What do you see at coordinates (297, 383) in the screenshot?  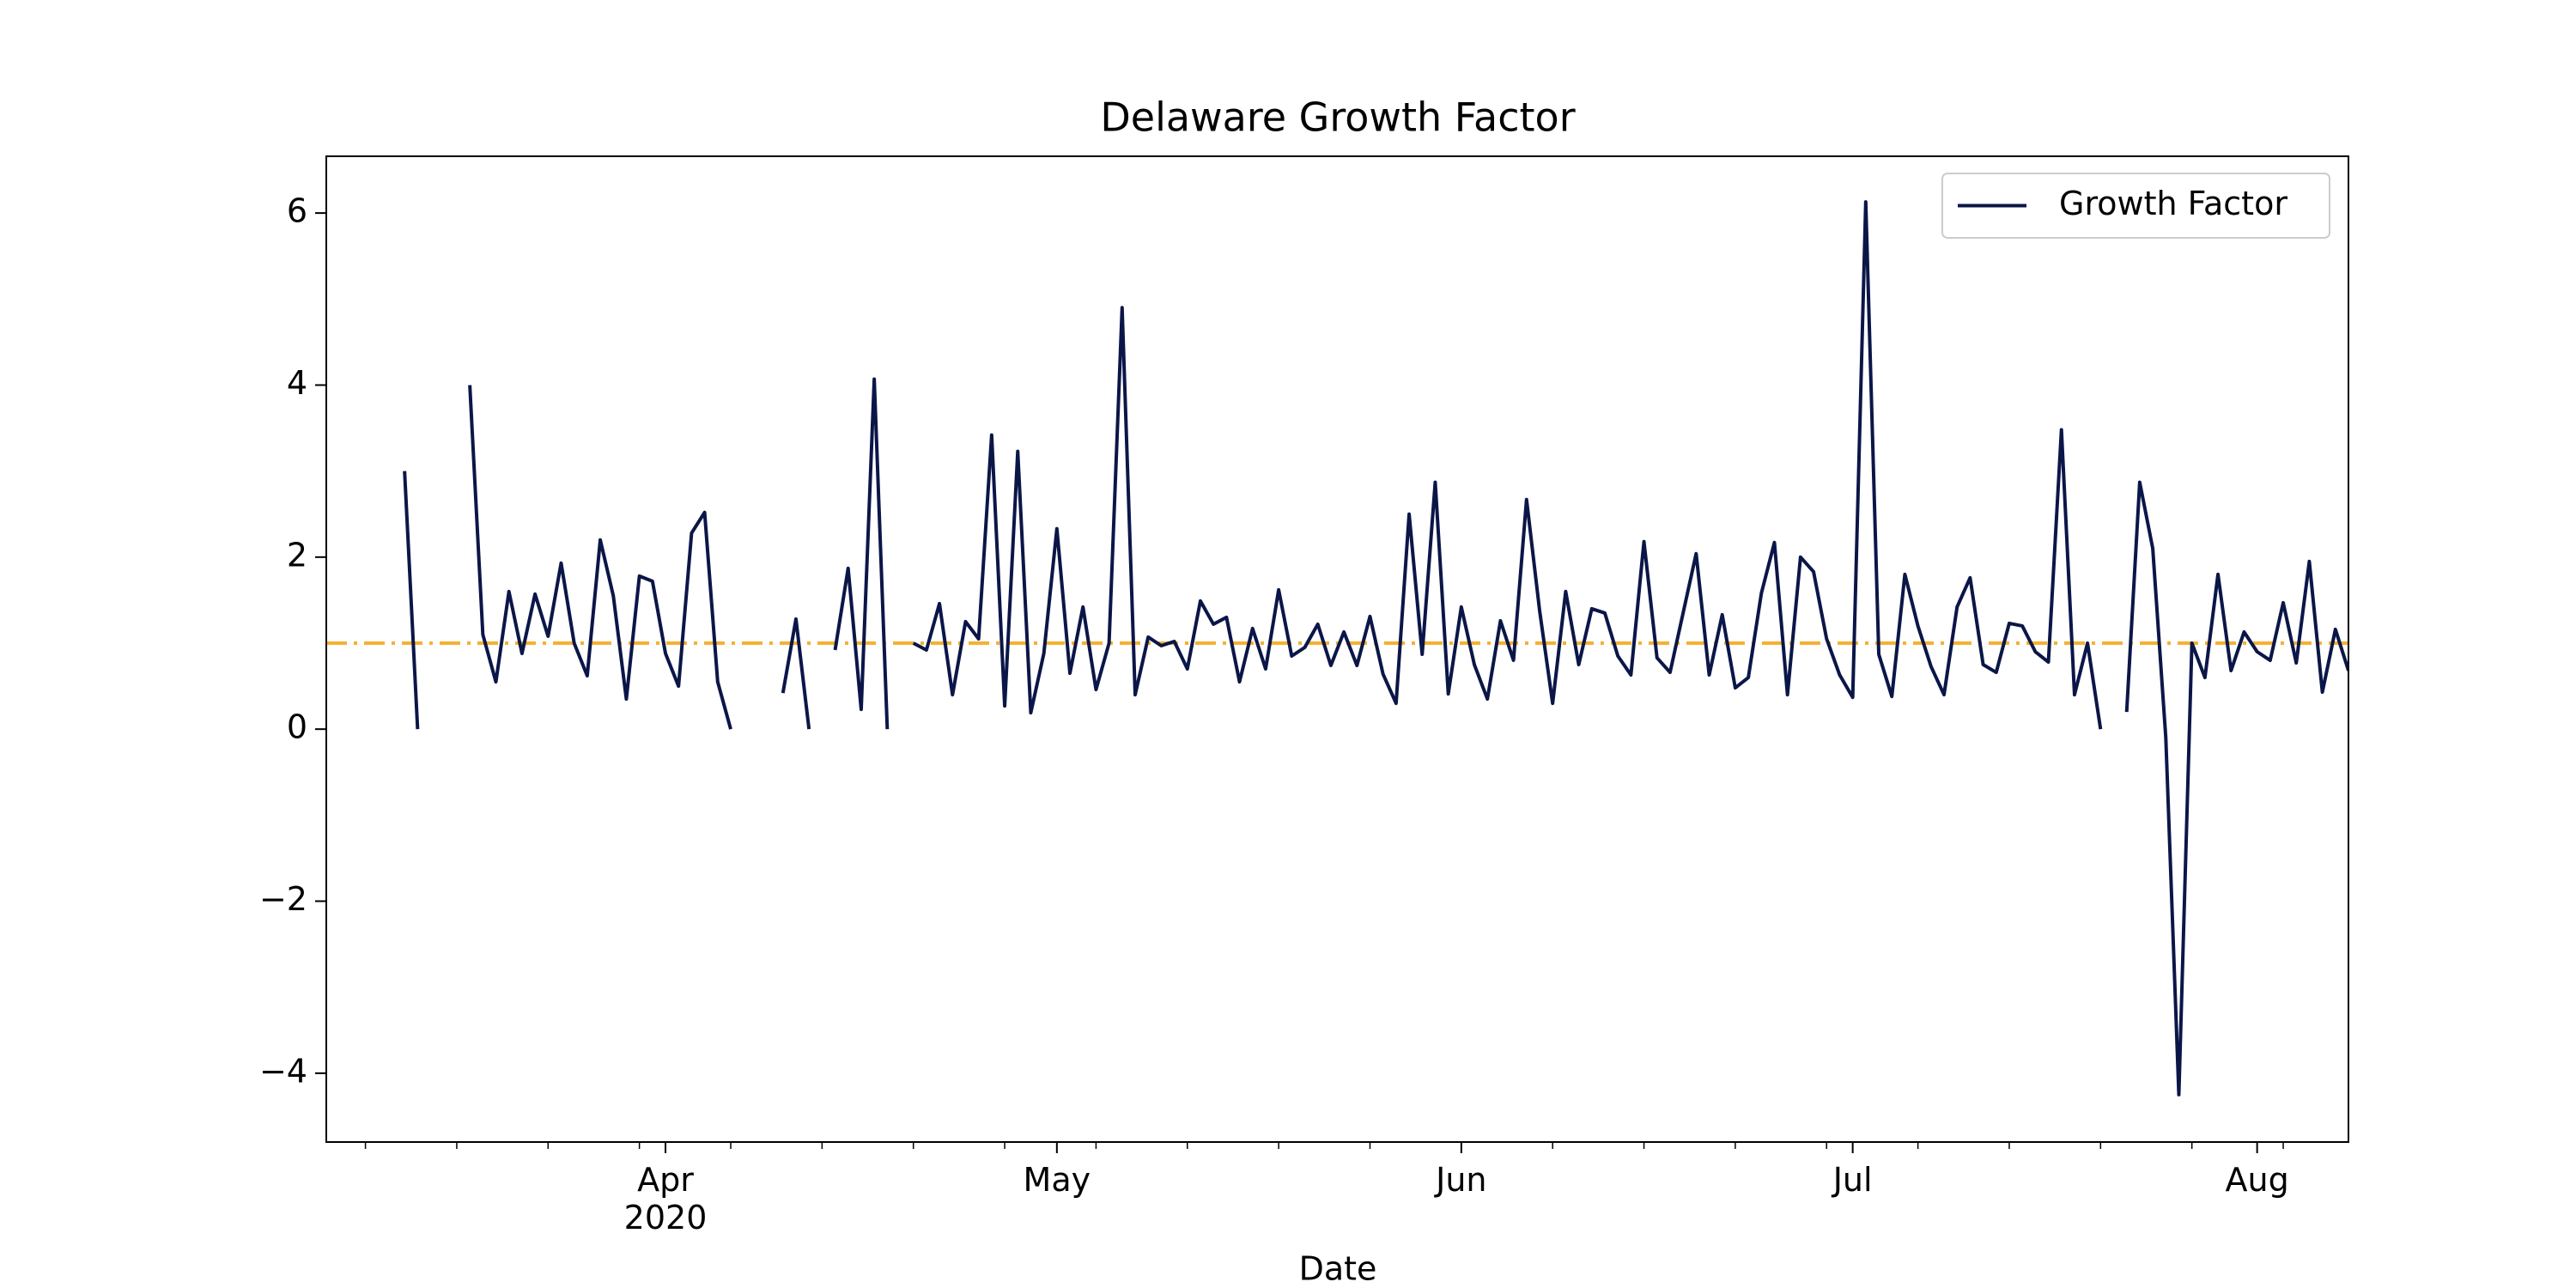 I see `y-tick-label: 4` at bounding box center [297, 383].